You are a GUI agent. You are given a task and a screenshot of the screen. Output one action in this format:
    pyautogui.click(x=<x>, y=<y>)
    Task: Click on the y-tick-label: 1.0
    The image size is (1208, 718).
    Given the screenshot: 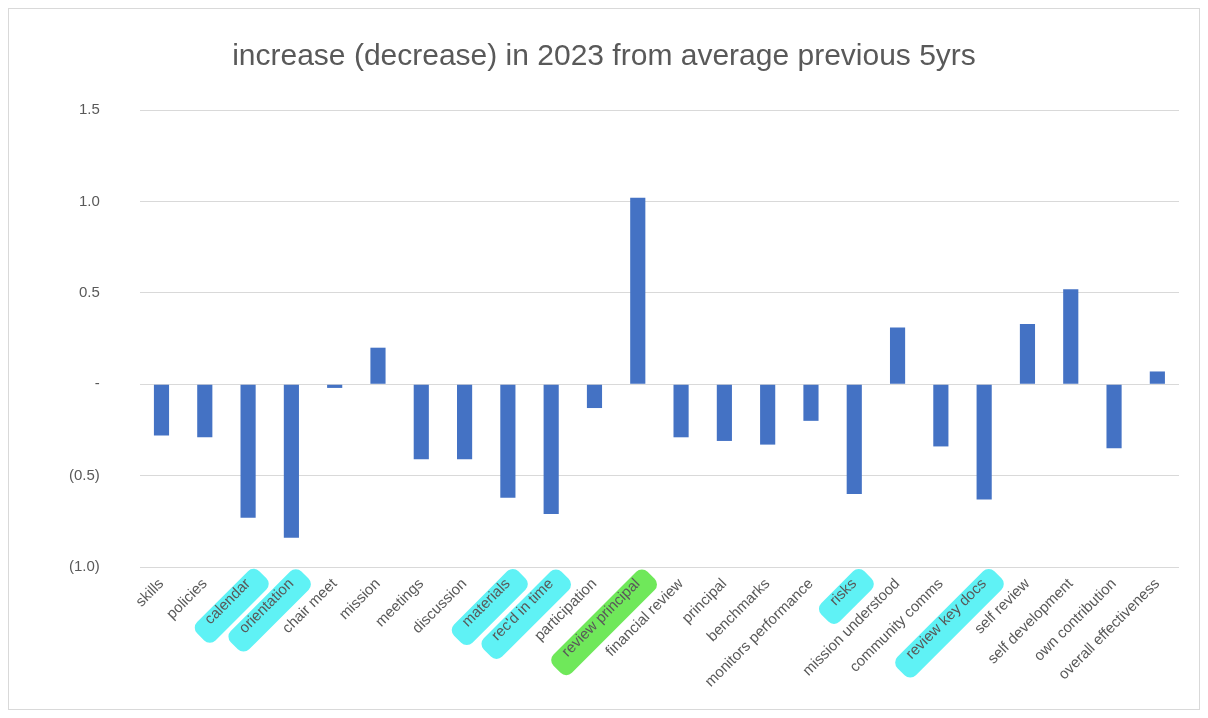 What is the action you would take?
    pyautogui.click(x=89, y=200)
    